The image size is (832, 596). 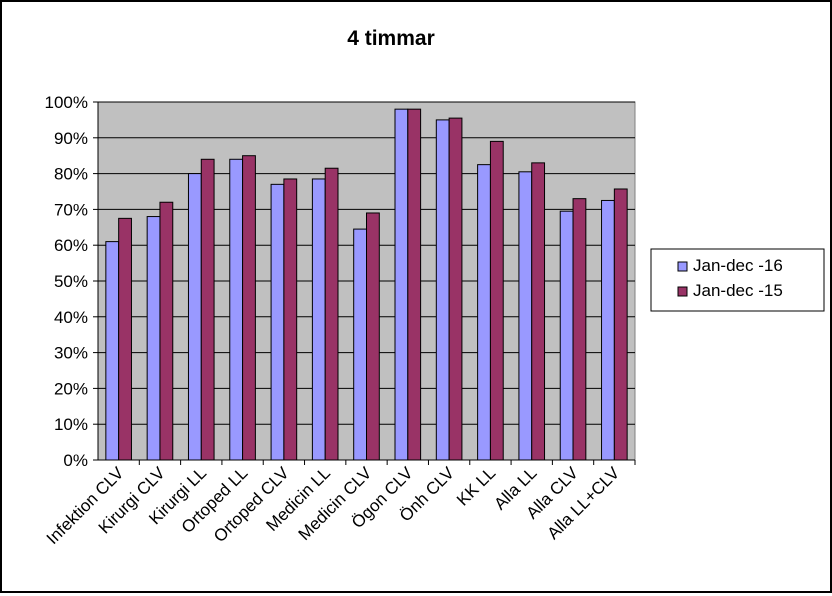 I want to click on legend: Jan-dec -16 Jan-dec -15, so click(x=737, y=280).